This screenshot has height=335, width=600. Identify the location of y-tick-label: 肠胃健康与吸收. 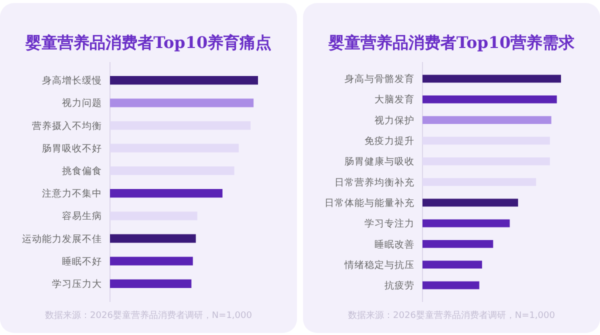
(379, 162).